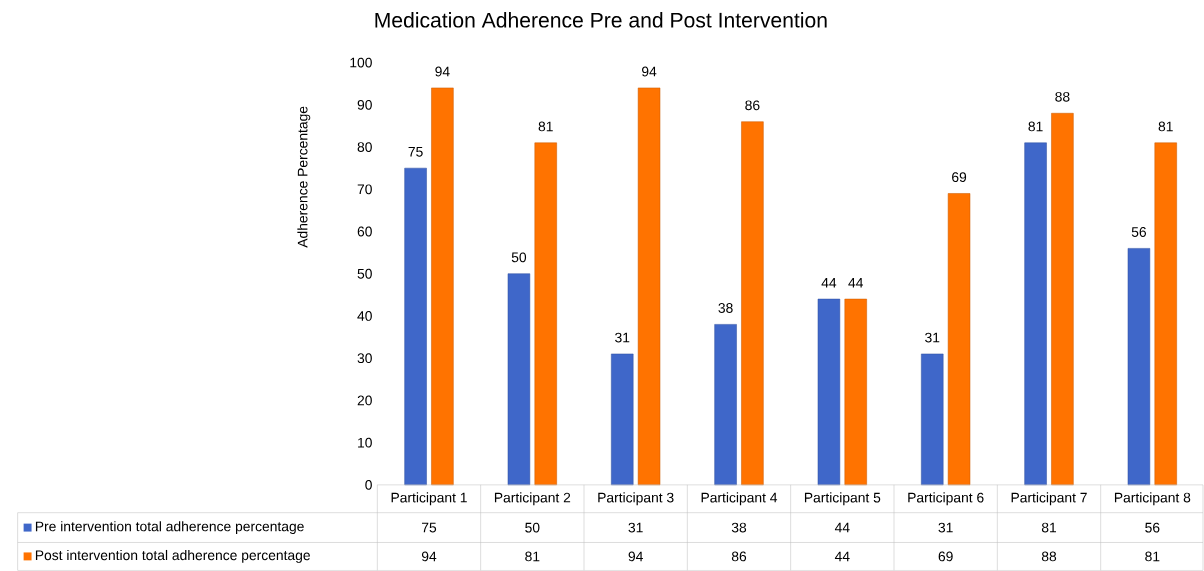 Image resolution: width=1204 pixels, height=571 pixels. I want to click on y-axis-title: Adherence Percentage, so click(304, 177).